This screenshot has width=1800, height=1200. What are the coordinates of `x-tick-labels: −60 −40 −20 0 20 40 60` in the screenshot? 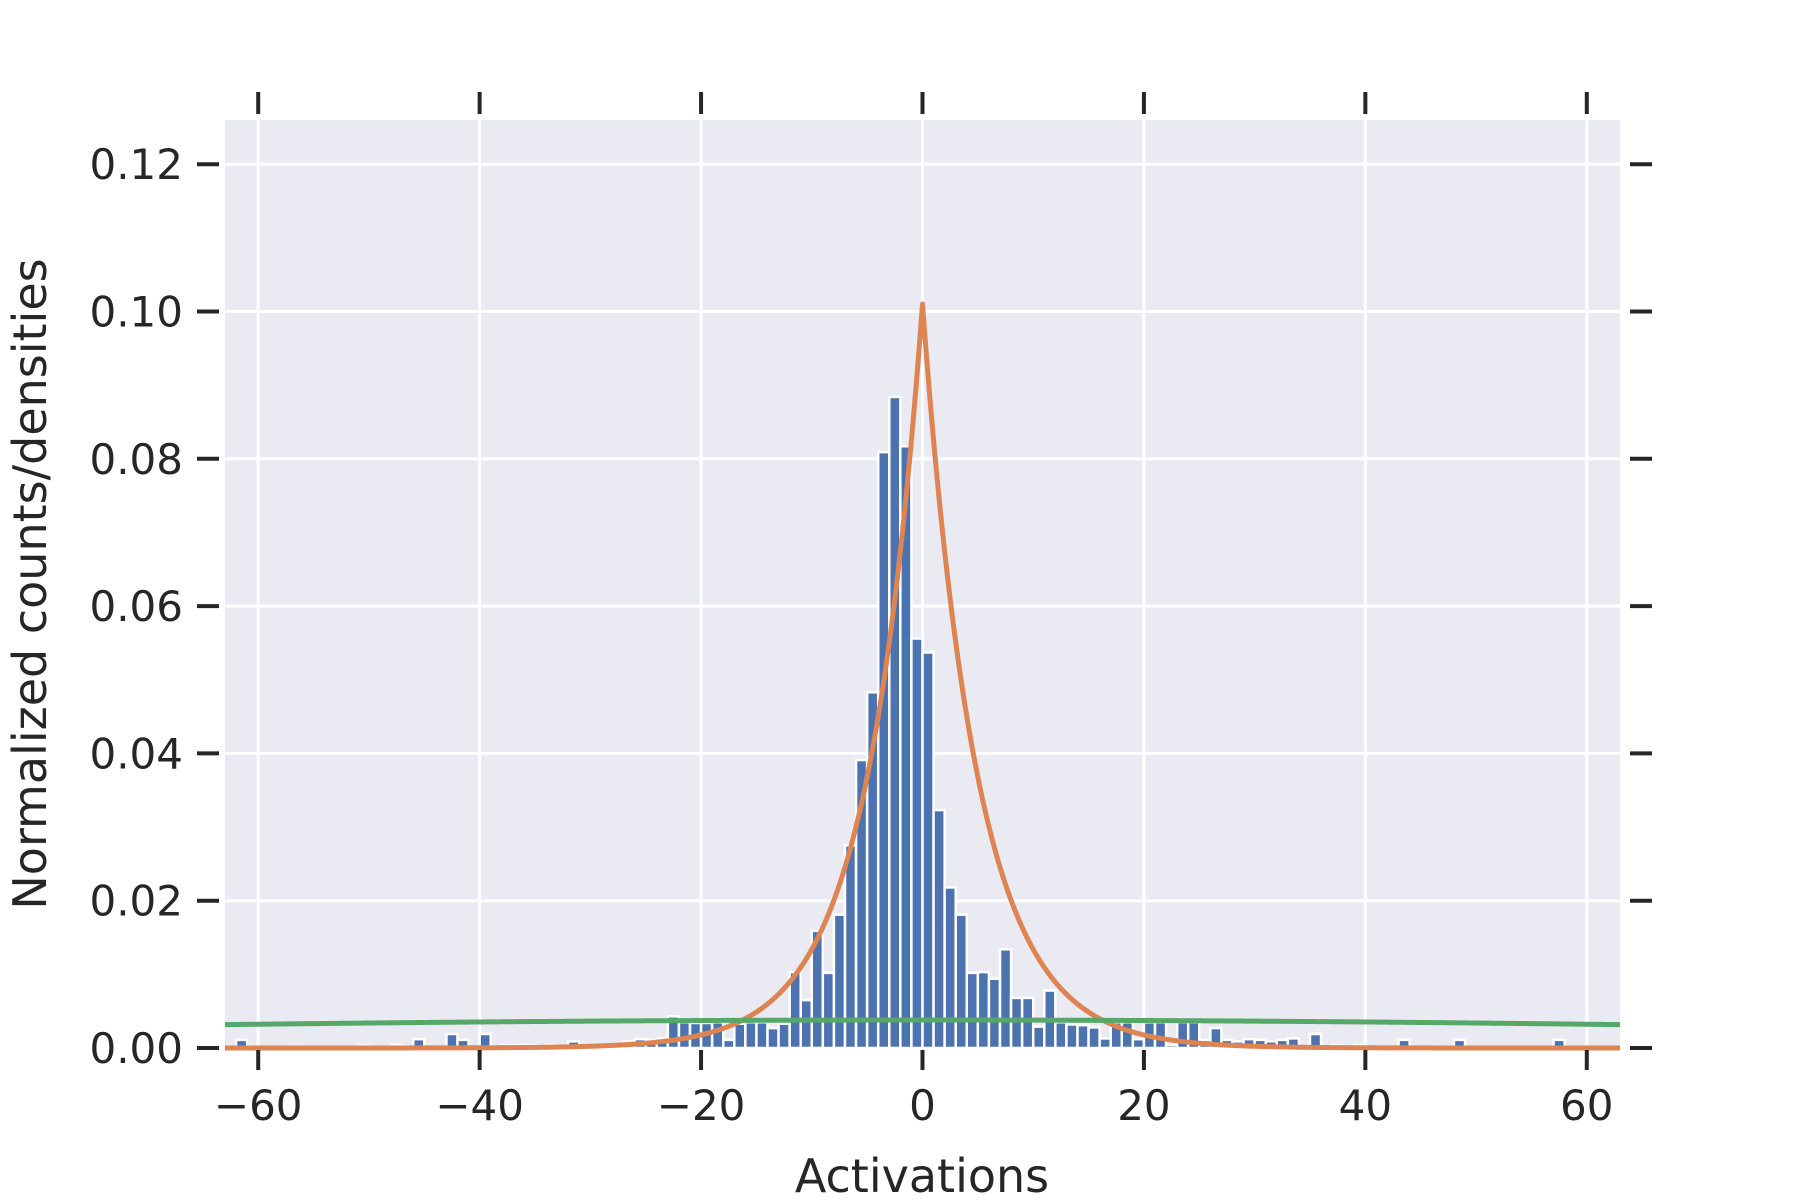 It's located at (914, 1105).